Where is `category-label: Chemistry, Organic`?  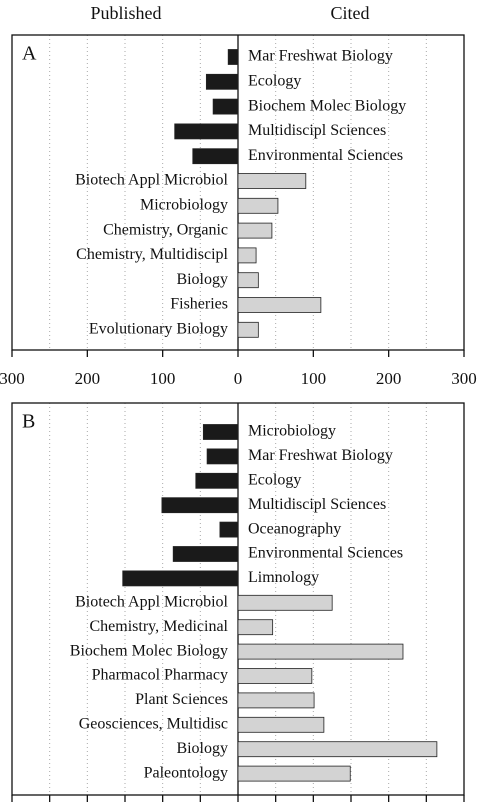 category-label: Chemistry, Organic is located at coordinates (165, 229).